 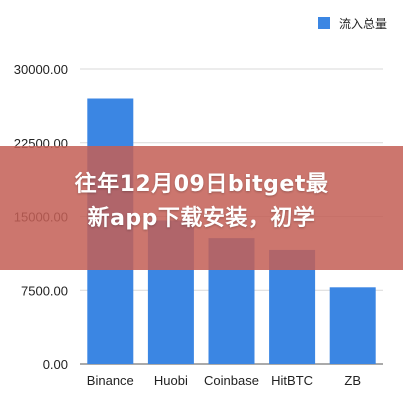 I want to click on x-axis-ticks: Binance Huobi Coinbase HitBTC ZB, so click(x=224, y=380).